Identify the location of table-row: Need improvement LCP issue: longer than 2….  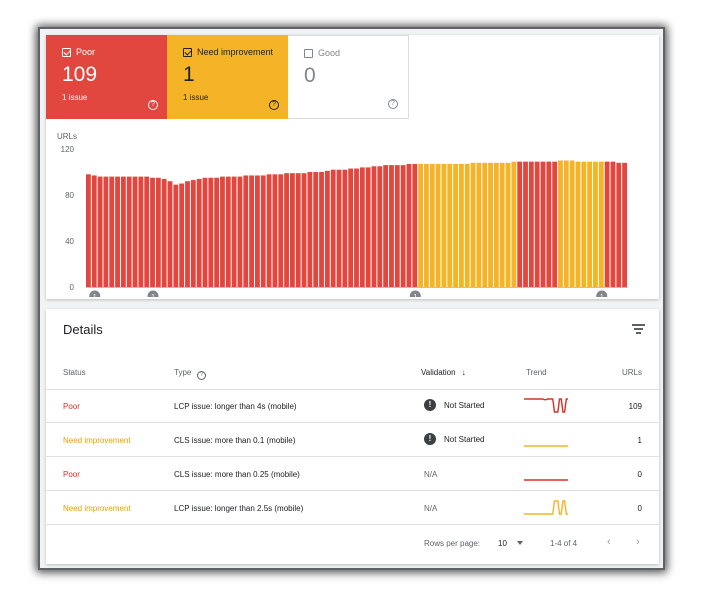
(352, 508).